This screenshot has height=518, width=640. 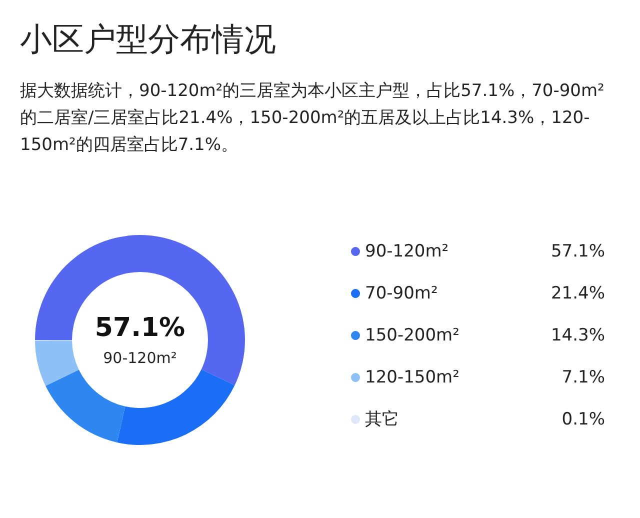 What do you see at coordinates (313, 118) in the screenshot?
I see `chart-subtitle: 据大数据统计，90-120m²的三居室为本小区主户型，占比57.1%，70-90m²的二居室/三居室占比21.4%，150-200m²的五居及以上占比14.3%，120-150m²的四居室占比7.1%。` at bounding box center [313, 118].